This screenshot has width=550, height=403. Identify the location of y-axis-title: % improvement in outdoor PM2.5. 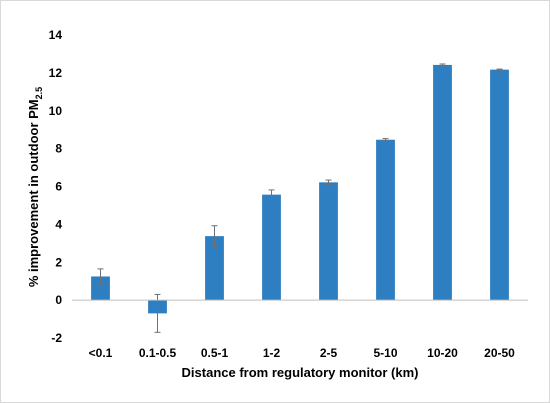
(35, 187).